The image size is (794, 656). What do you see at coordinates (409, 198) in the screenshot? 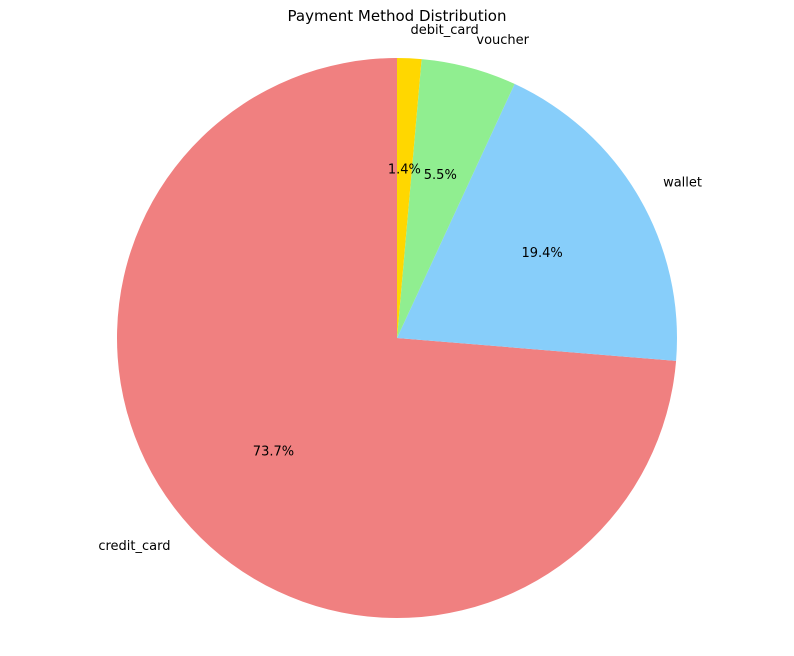
I see `pie-slice-debit-card` at bounding box center [409, 198].